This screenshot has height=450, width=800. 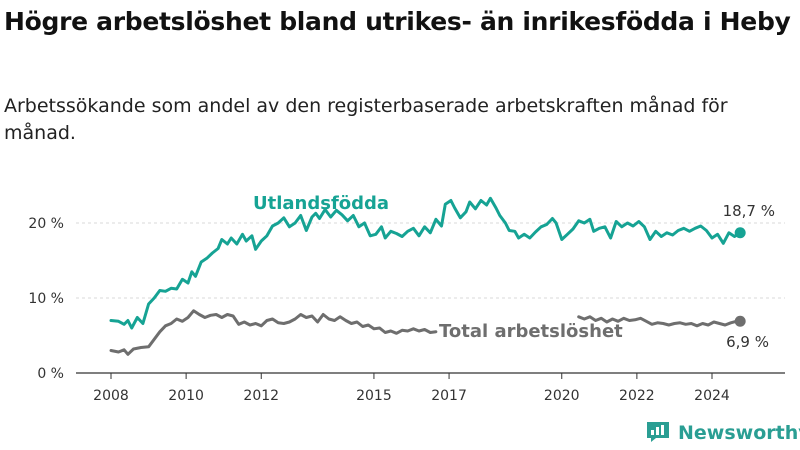 What do you see at coordinates (531, 331) in the screenshot?
I see `series-label-total: Total arbetslöshet` at bounding box center [531, 331].